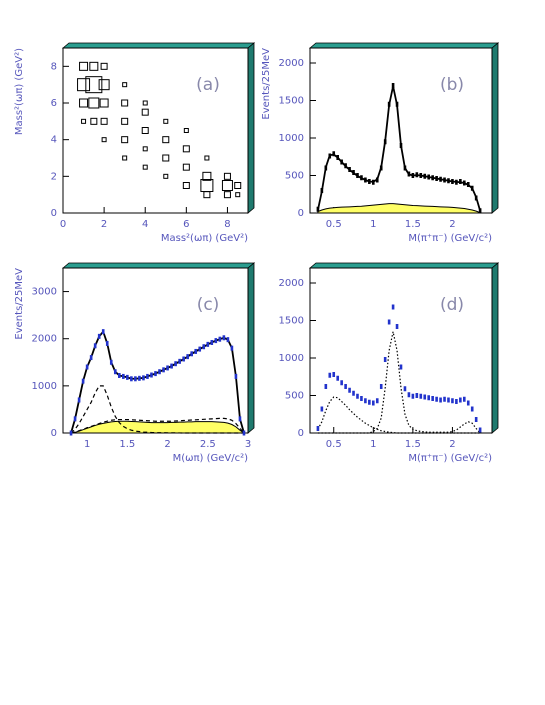  I want to click on x-tick-label: 8, so click(227, 224).